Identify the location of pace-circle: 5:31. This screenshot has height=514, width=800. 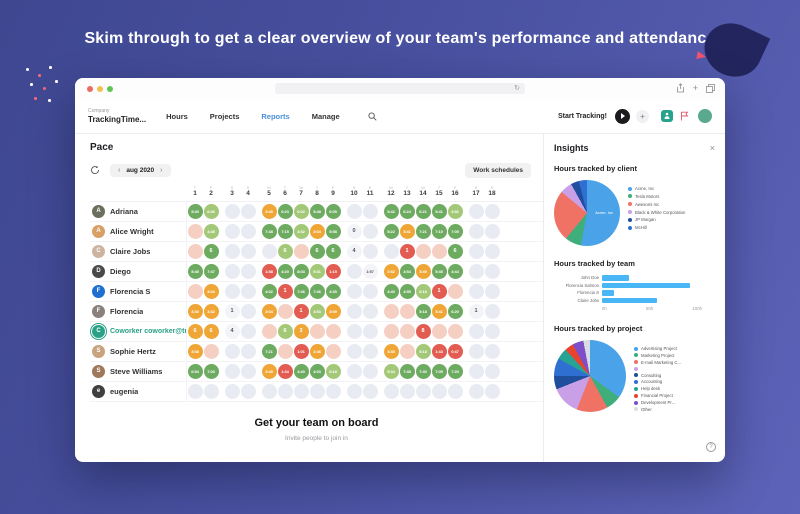
(317, 271).